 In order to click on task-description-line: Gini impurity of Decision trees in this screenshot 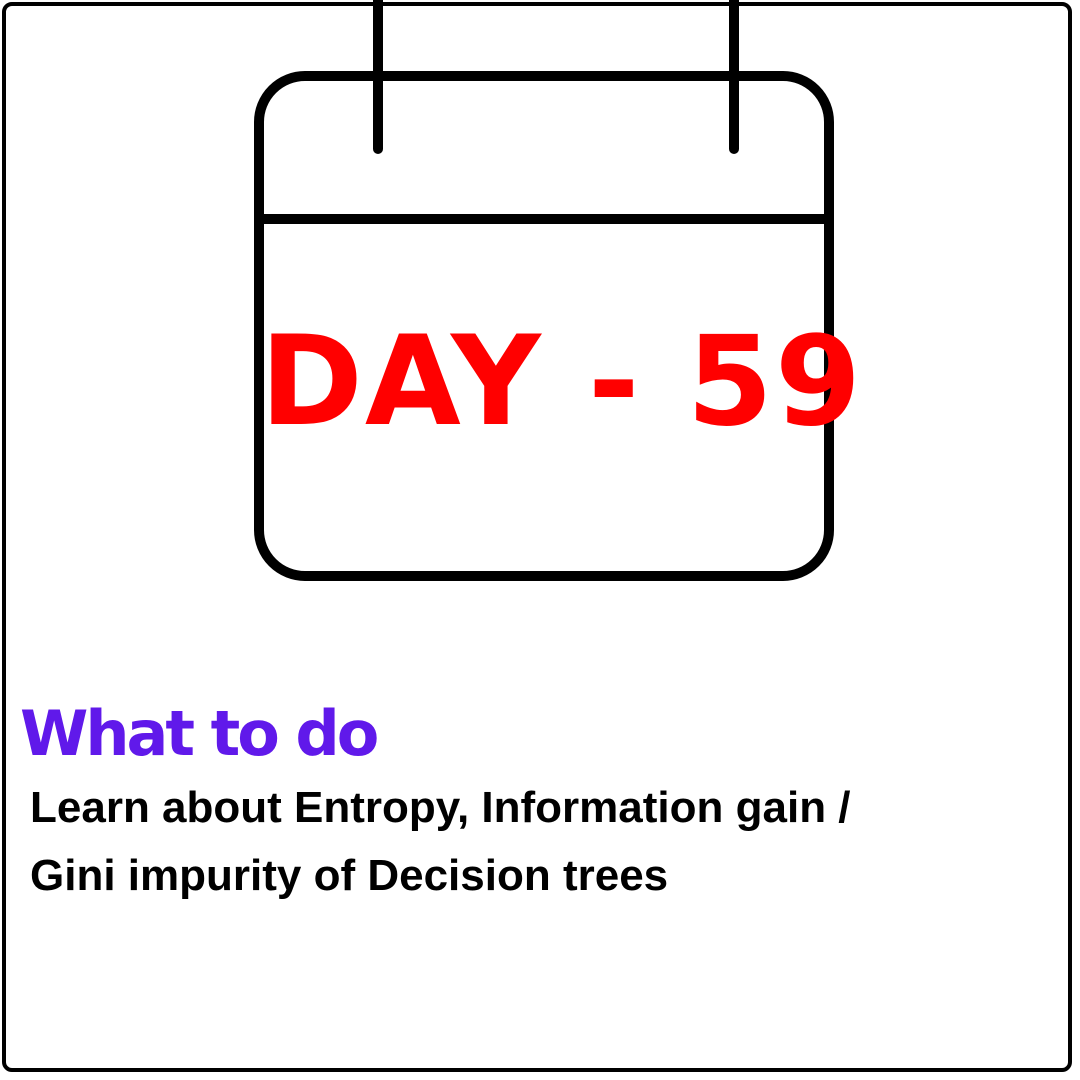, I will do `click(349, 875)`.